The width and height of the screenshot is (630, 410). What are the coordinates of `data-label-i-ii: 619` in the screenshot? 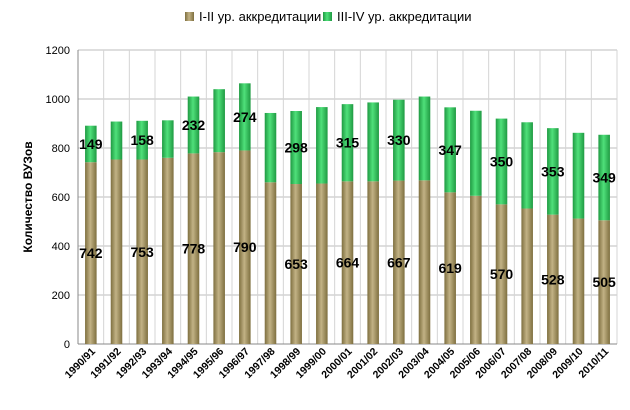 It's located at (450, 268).